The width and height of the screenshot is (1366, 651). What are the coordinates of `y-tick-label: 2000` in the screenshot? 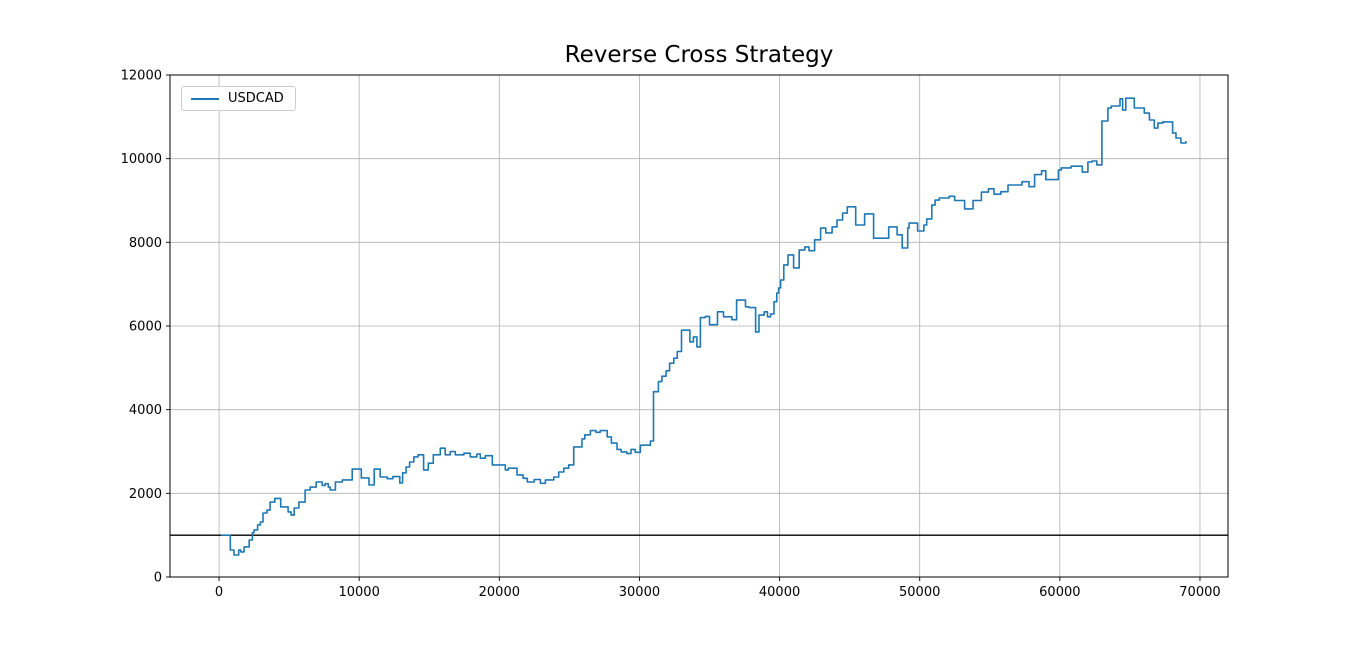 It's located at (145, 494).